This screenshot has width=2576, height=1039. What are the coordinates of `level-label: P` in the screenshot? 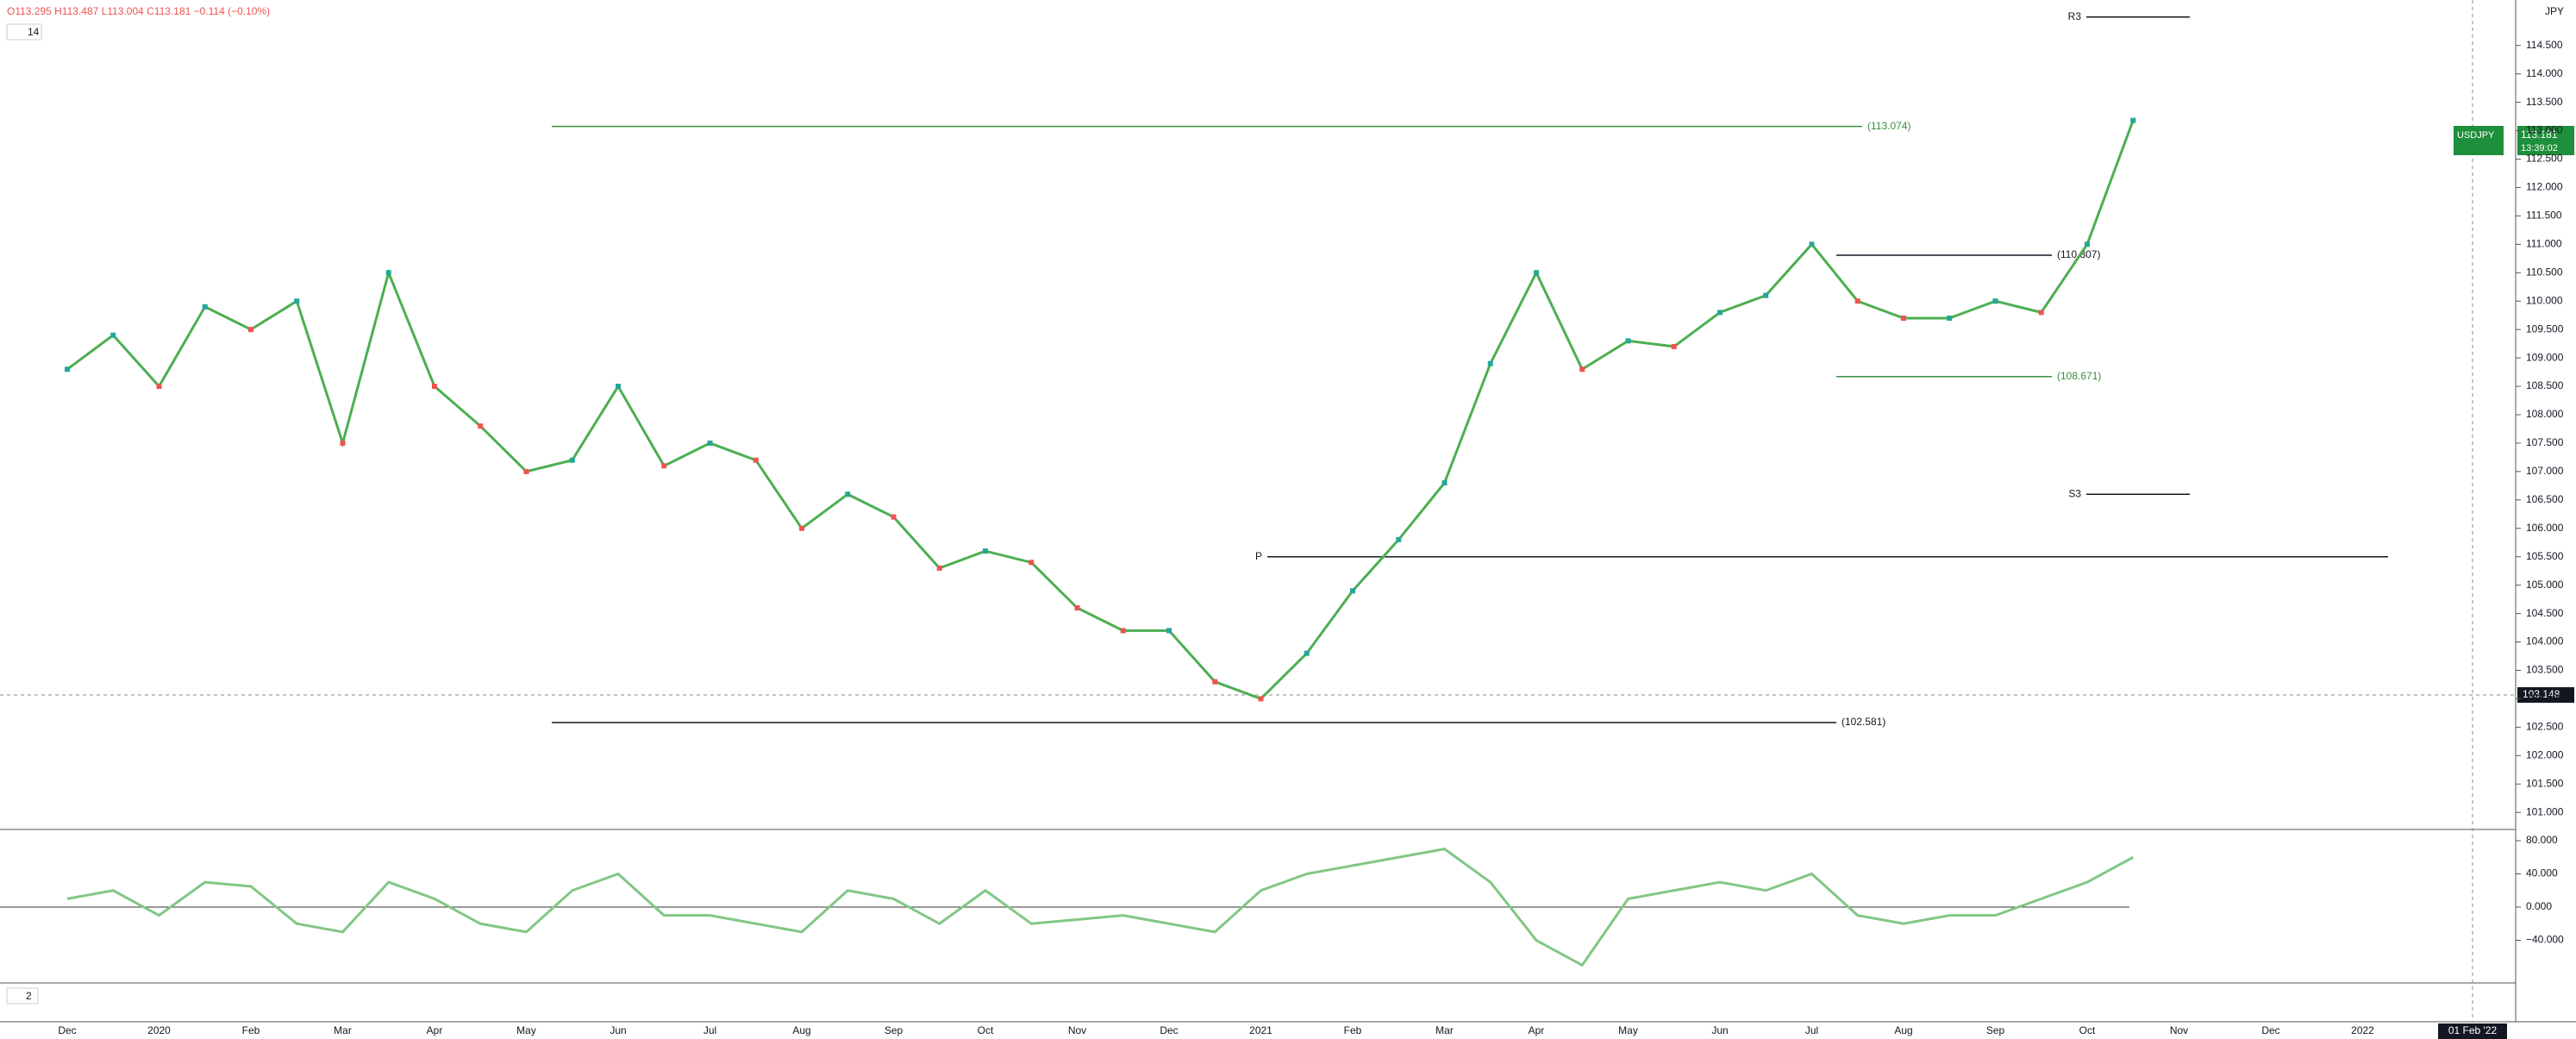 It's located at (1258, 556).